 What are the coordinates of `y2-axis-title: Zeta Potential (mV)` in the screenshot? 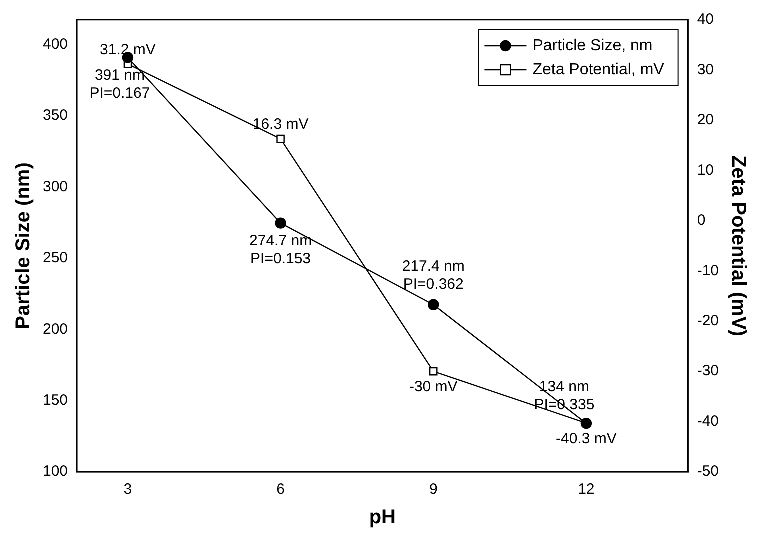 It's located at (738, 246).